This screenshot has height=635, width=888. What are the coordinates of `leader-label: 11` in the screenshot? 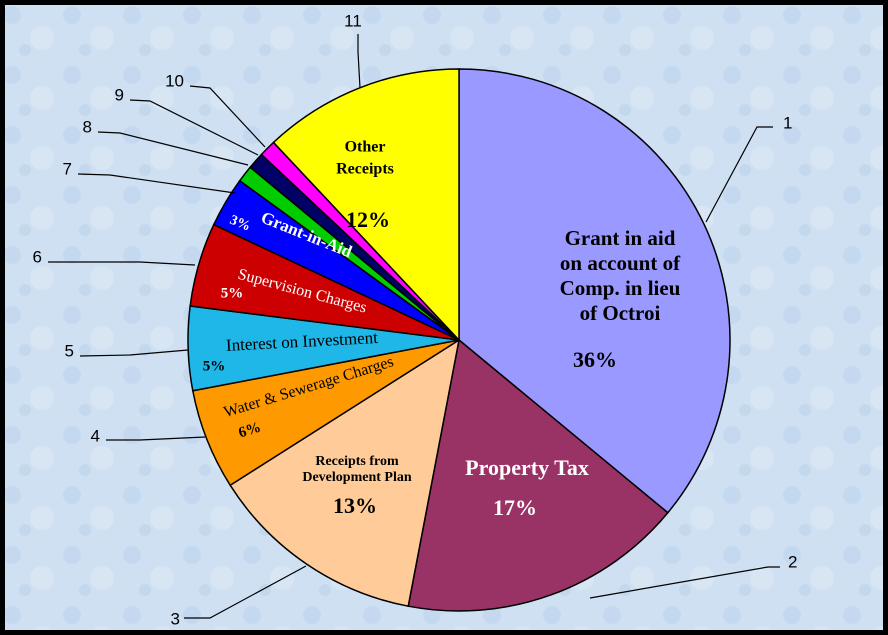 It's located at (353, 20).